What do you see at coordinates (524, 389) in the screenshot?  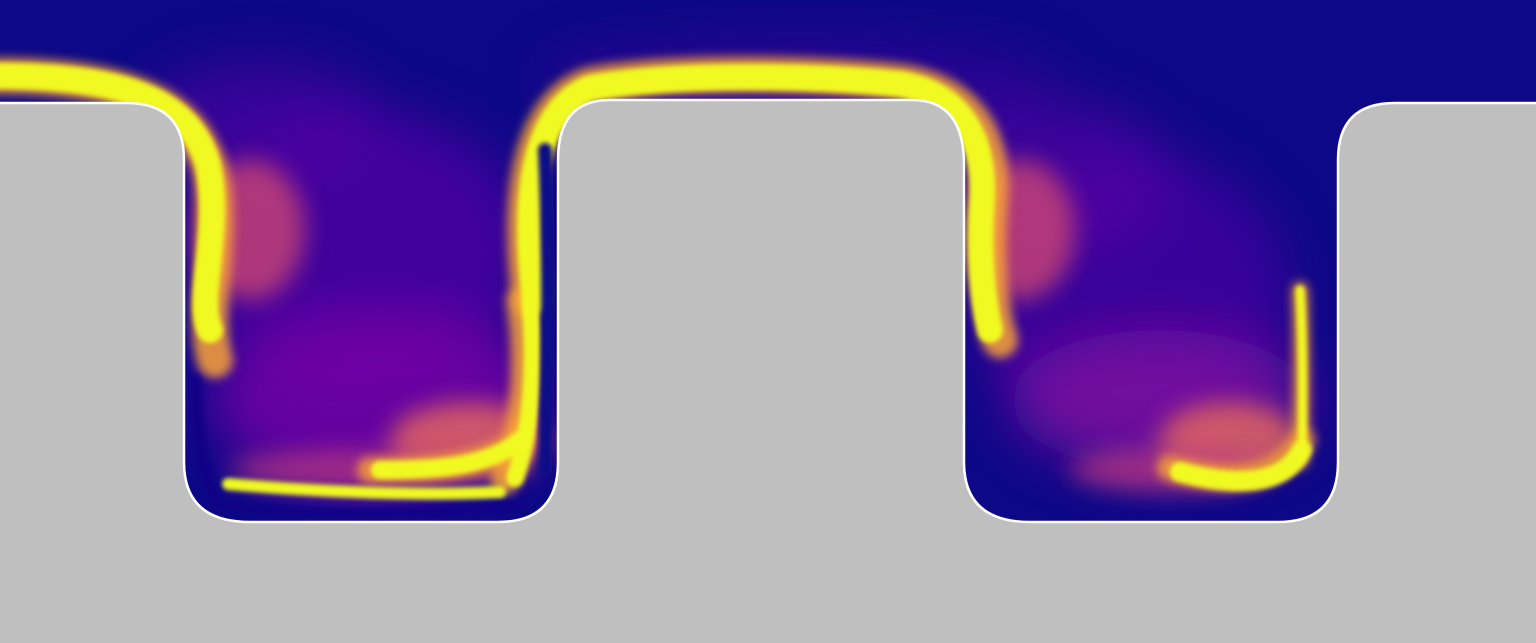 I see `stream-left-cavity-wall` at bounding box center [524, 389].